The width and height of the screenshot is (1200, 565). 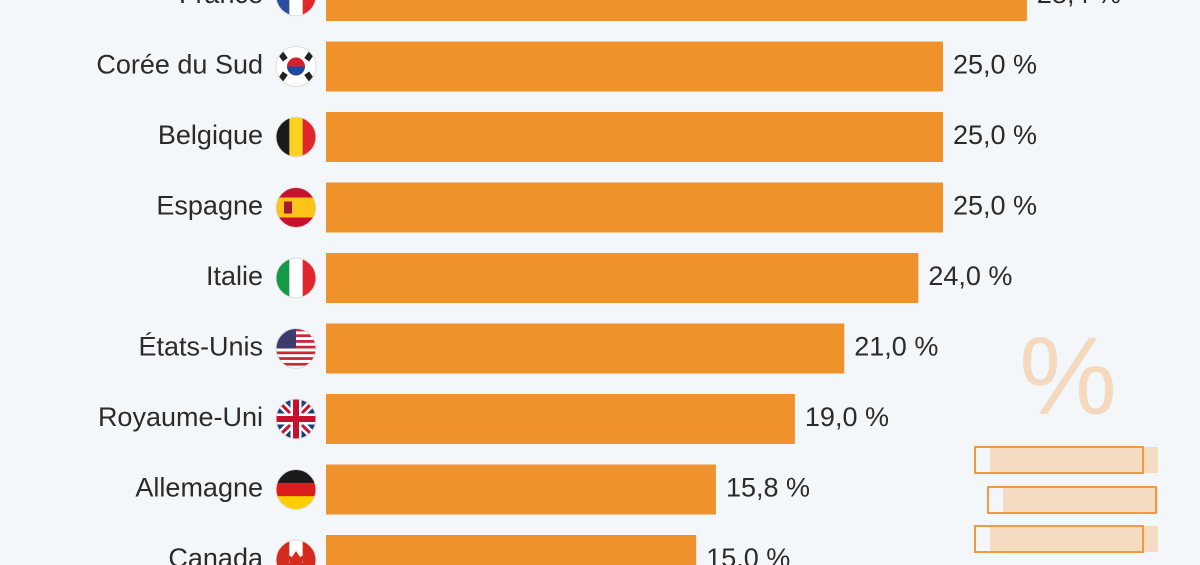 What do you see at coordinates (288, 207) in the screenshot?
I see `flag-emblem` at bounding box center [288, 207].